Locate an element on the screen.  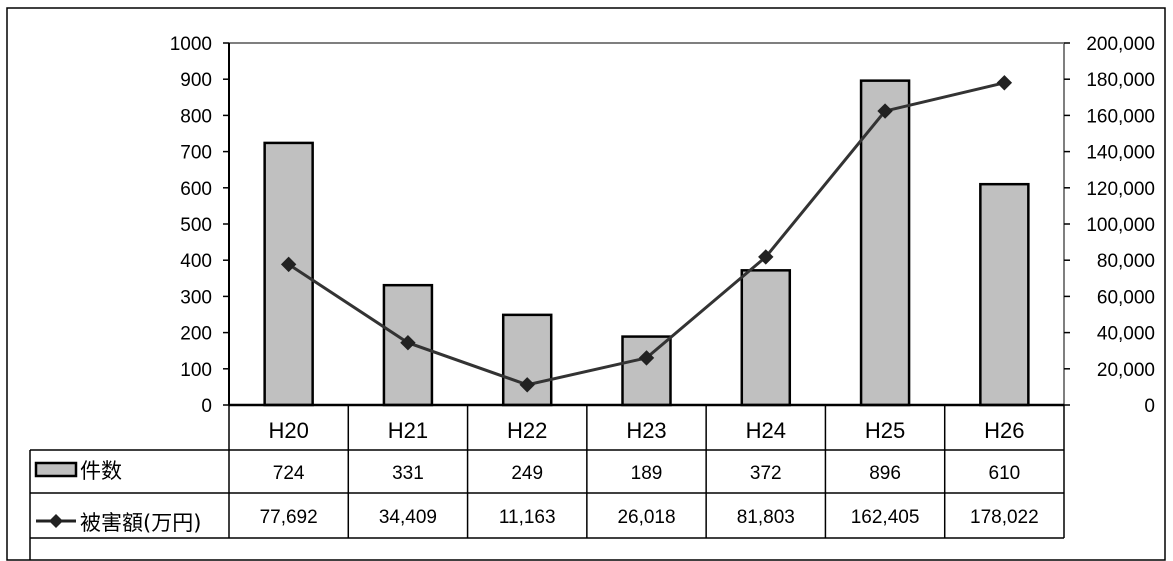
y-tick-right: 120,000 is located at coordinates (1120, 189).